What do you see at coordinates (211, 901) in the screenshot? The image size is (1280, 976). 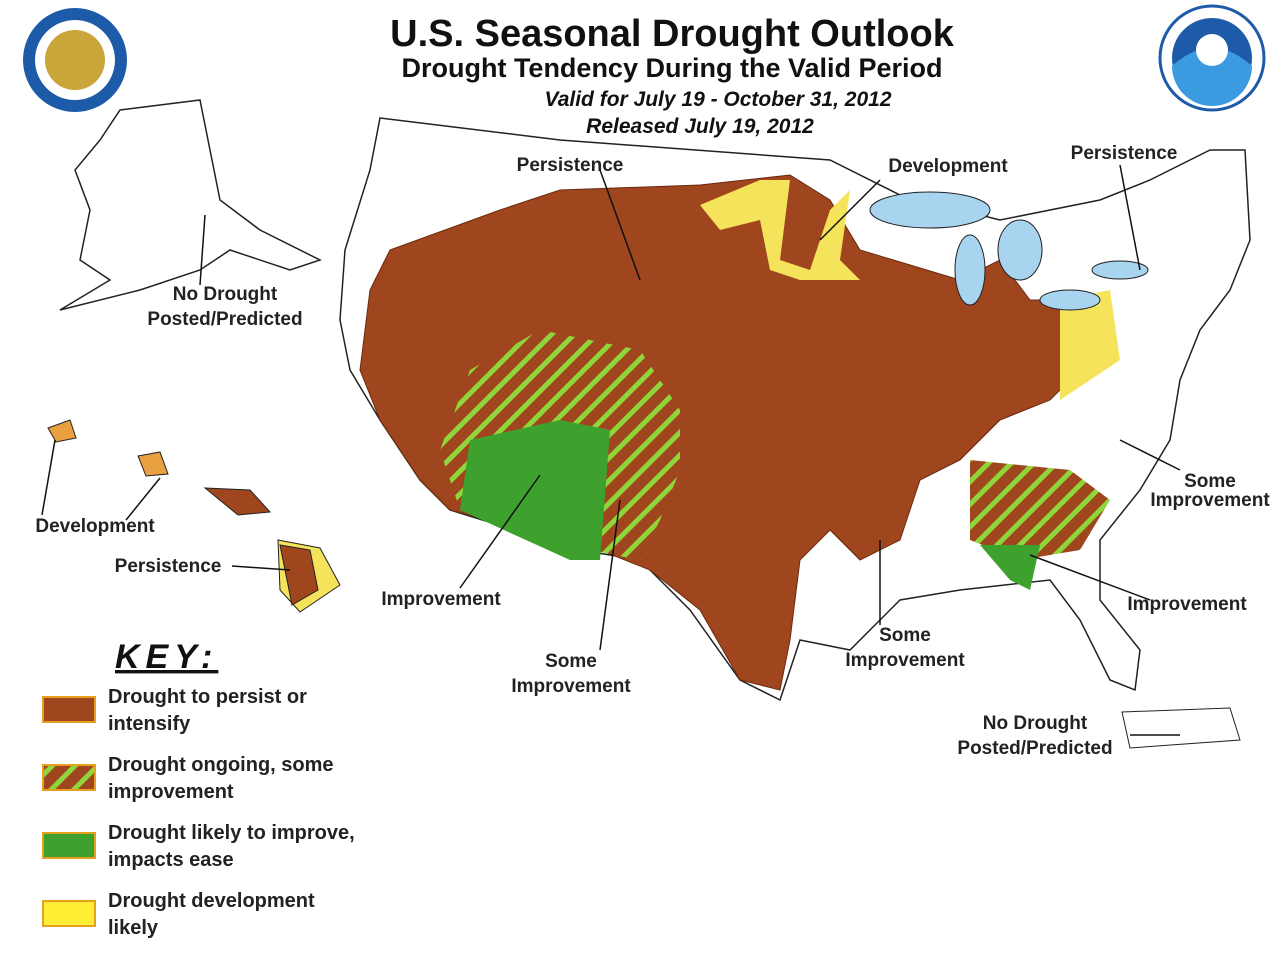 I see `key-label: Drought development` at bounding box center [211, 901].